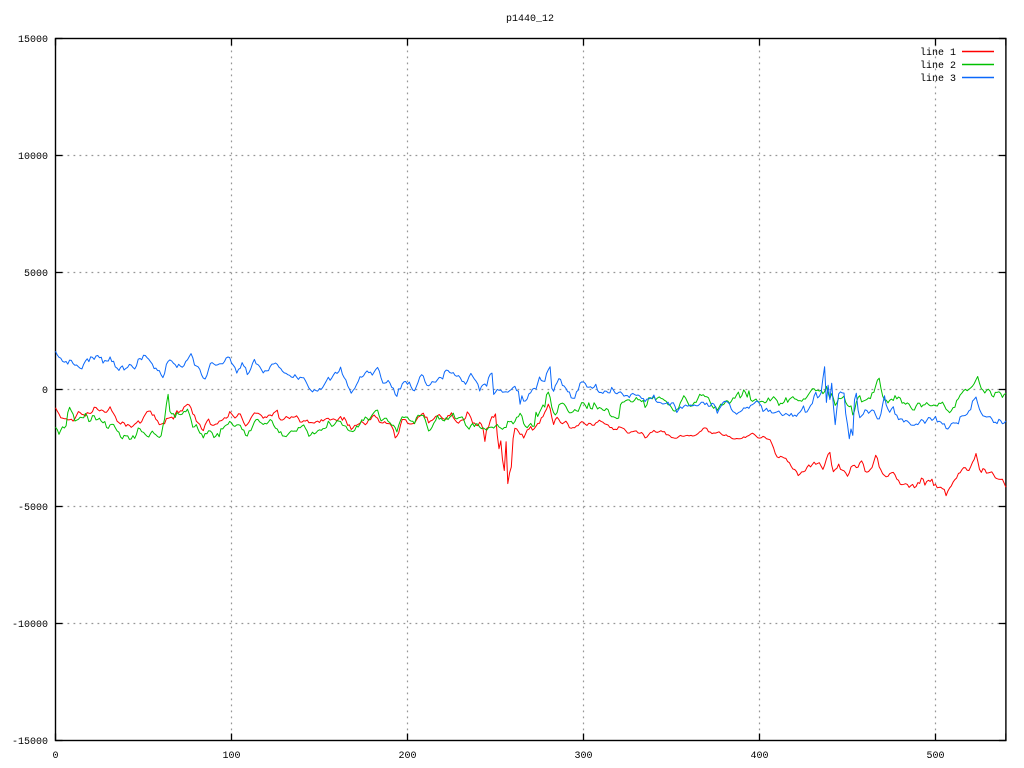 The image size is (1024, 768). Describe the element at coordinates (583, 756) in the screenshot. I see `svg-text: 300` at that location.